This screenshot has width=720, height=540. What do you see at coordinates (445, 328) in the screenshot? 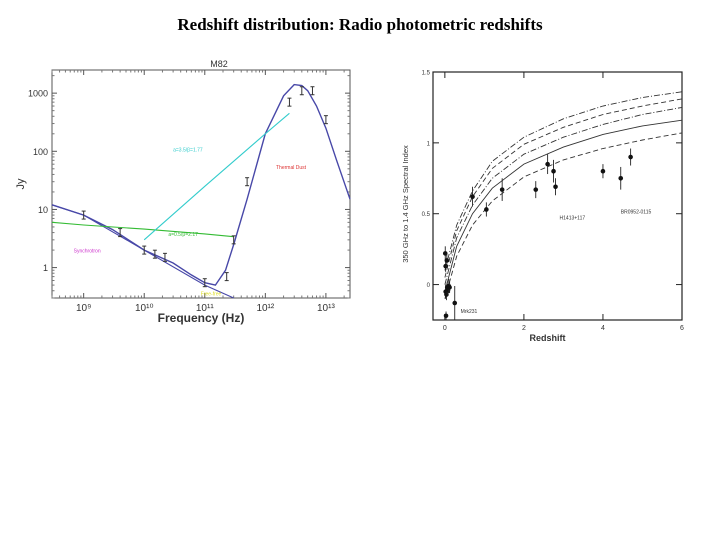
I see `x-tick-label: 0` at bounding box center [445, 328].